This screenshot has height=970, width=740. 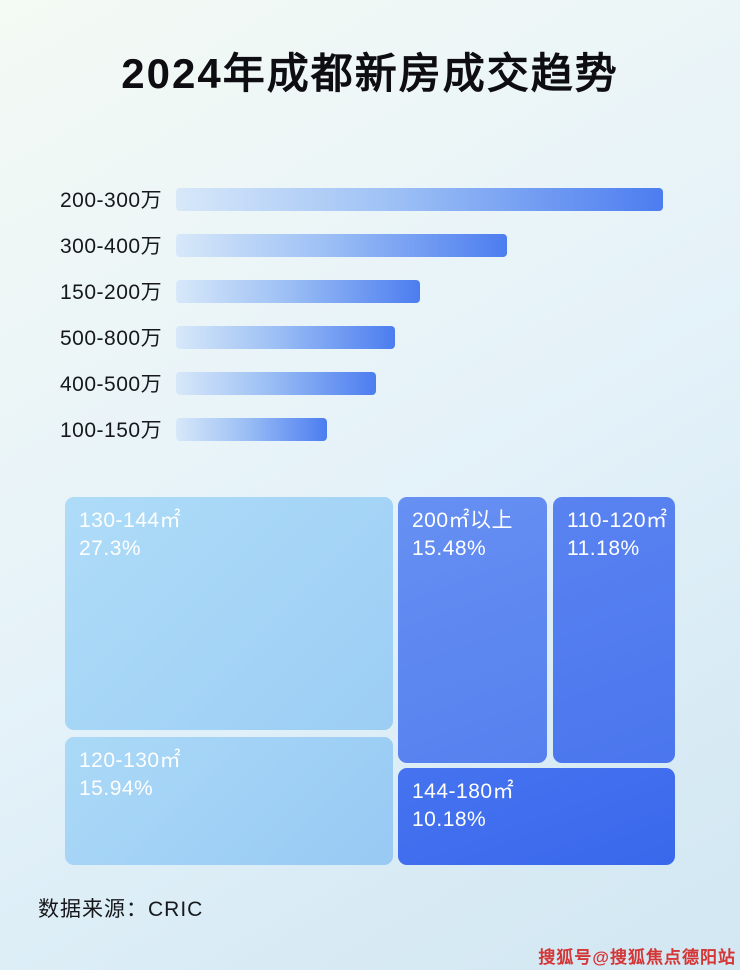 What do you see at coordinates (111, 338) in the screenshot?
I see `bar-category-label: 500-800万` at bounding box center [111, 338].